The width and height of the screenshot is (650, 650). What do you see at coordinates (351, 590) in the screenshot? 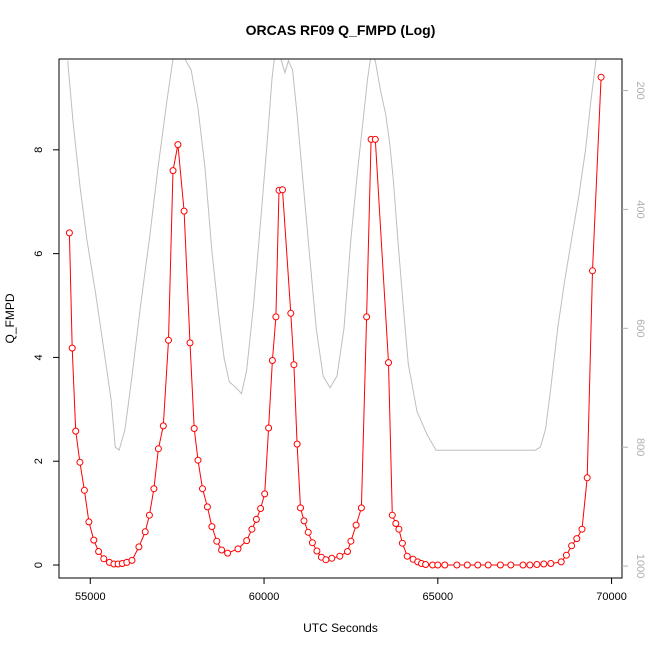
I see `x-axis: 55000 60000 65000 70000` at bounding box center [351, 590].